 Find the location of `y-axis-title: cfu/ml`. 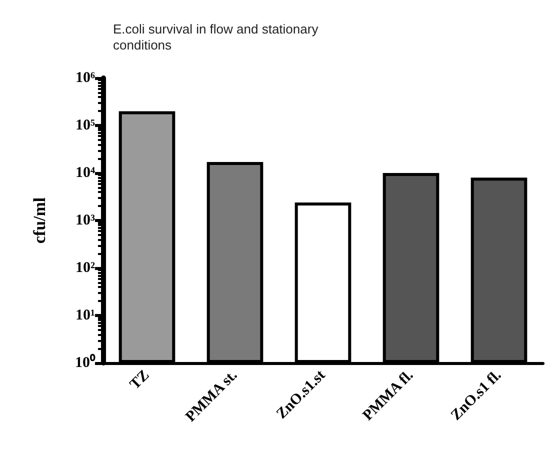

y-axis-title: cfu/ml is located at coordinates (39, 220).